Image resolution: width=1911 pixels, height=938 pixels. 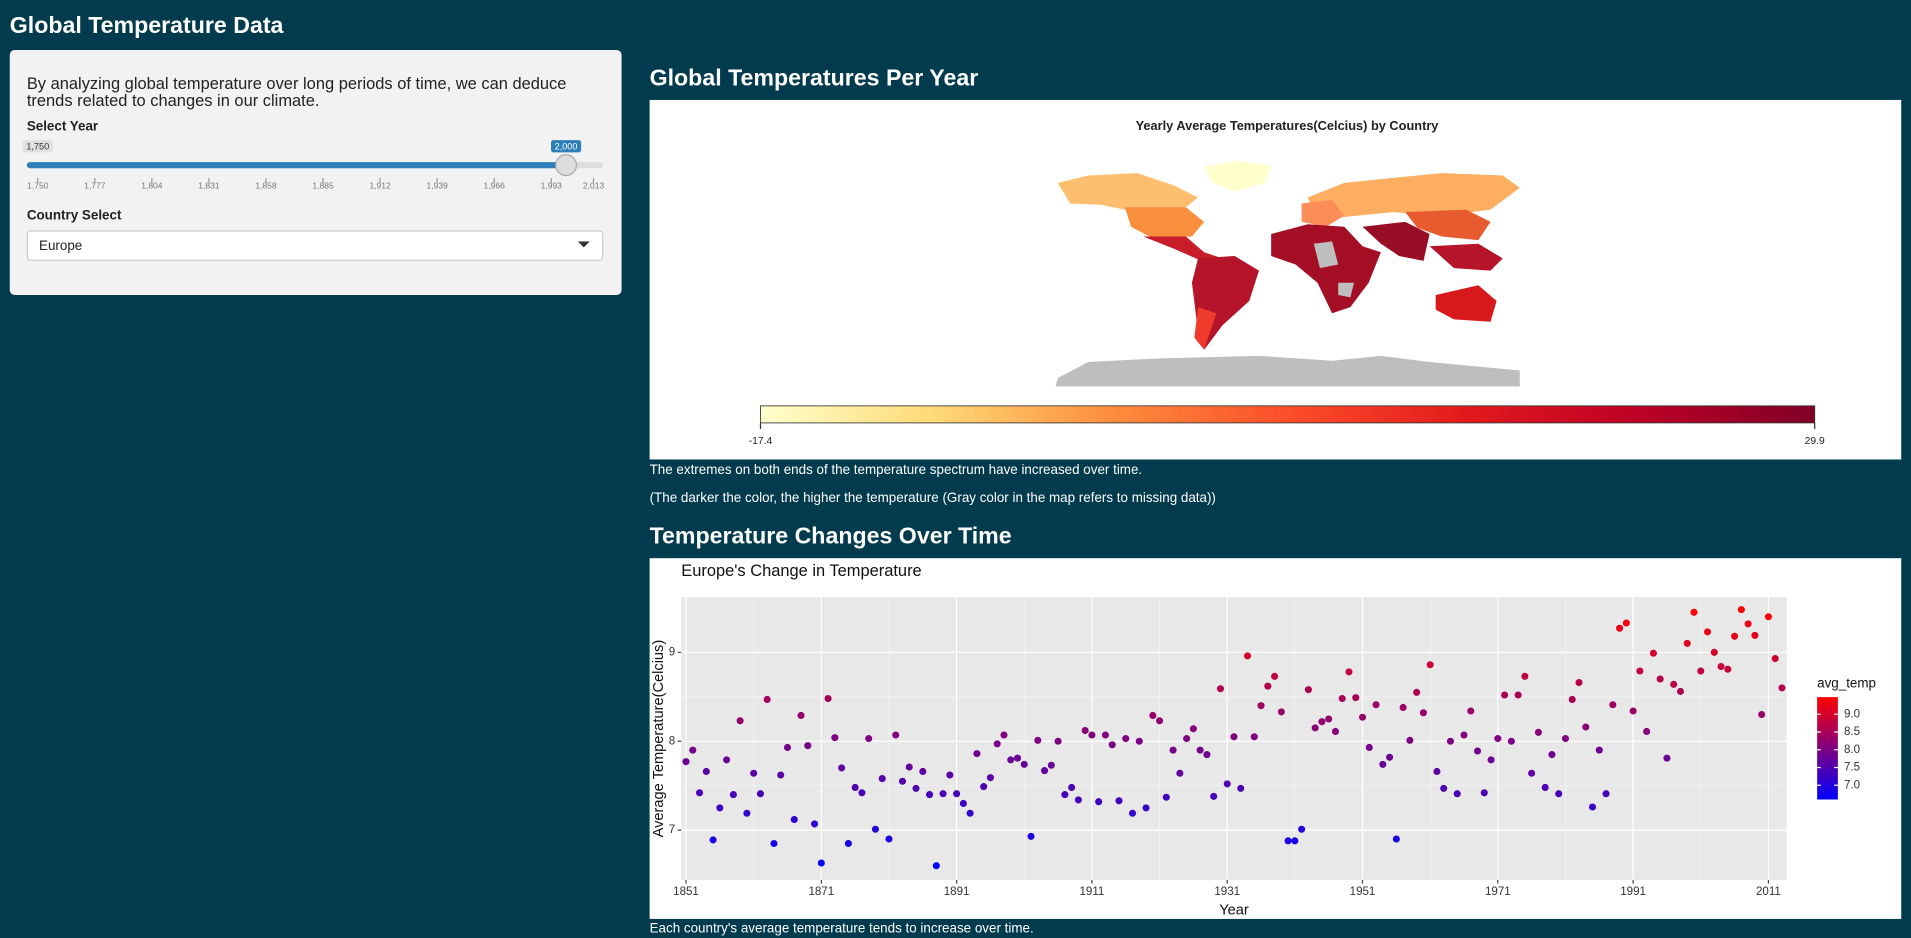 I want to click on colorbar, so click(x=1288, y=414).